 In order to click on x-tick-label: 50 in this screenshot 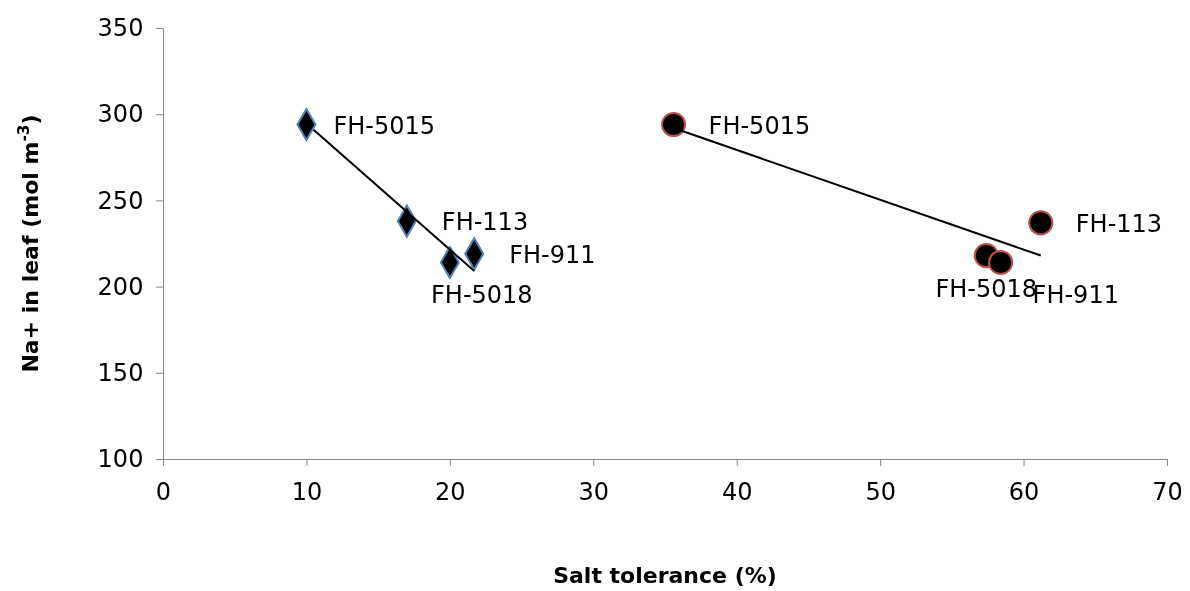, I will do `click(880, 492)`.